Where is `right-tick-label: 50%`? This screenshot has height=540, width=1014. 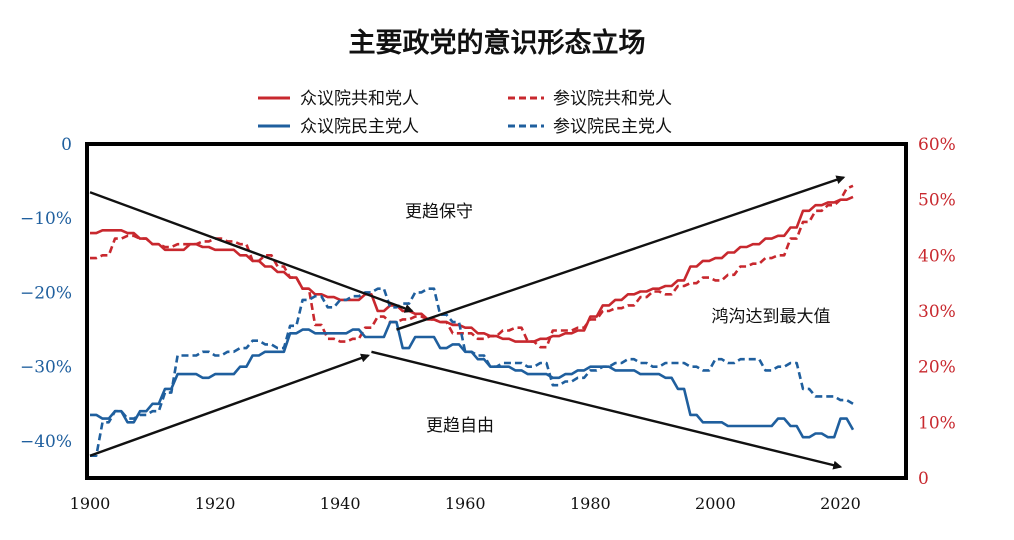 right-tick-label: 50% is located at coordinates (937, 201).